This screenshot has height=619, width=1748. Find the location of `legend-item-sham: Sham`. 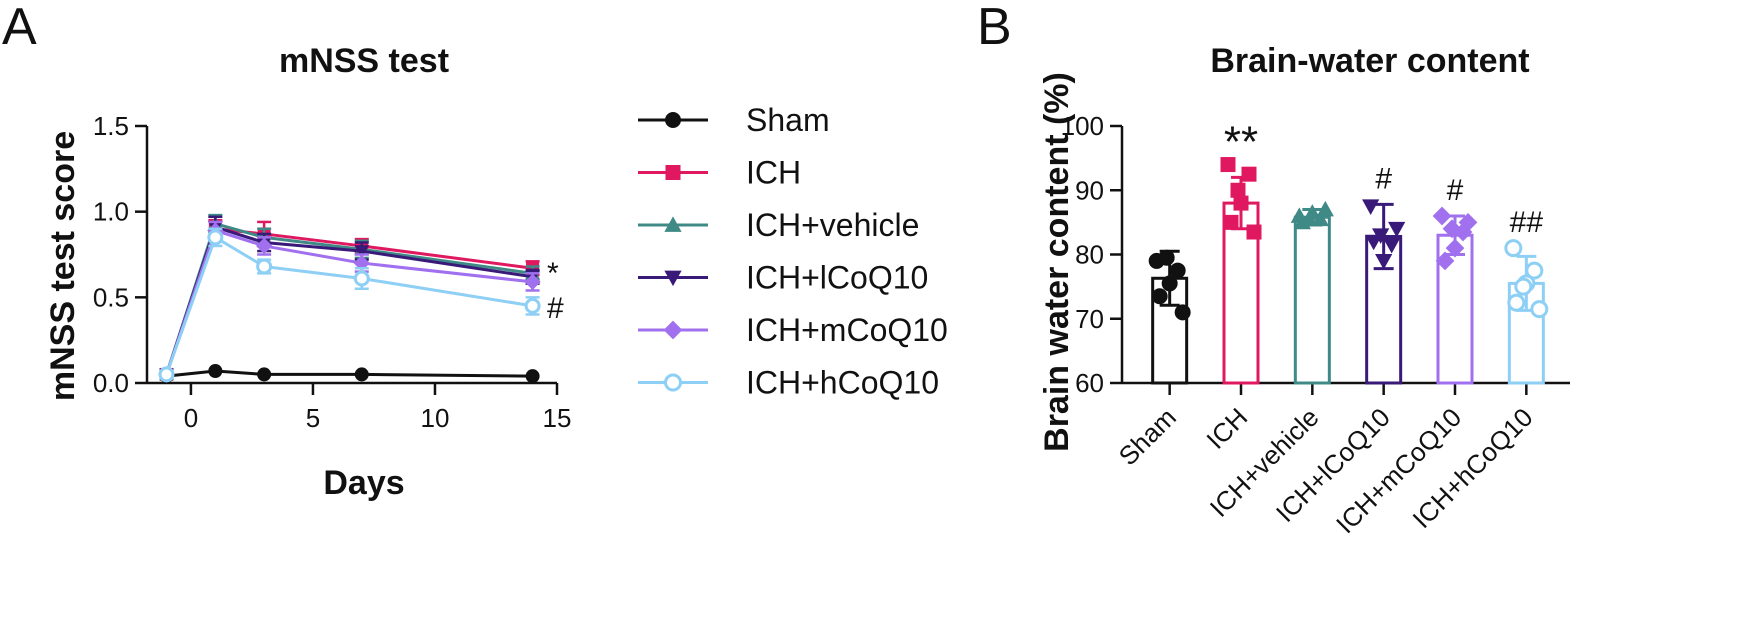

legend-item-sham: Sham is located at coordinates (734, 120).